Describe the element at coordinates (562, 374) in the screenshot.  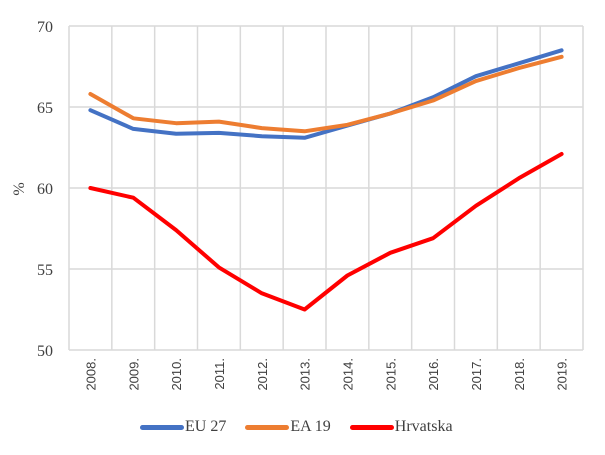
I see `x-tick-label: 2019.` at that location.